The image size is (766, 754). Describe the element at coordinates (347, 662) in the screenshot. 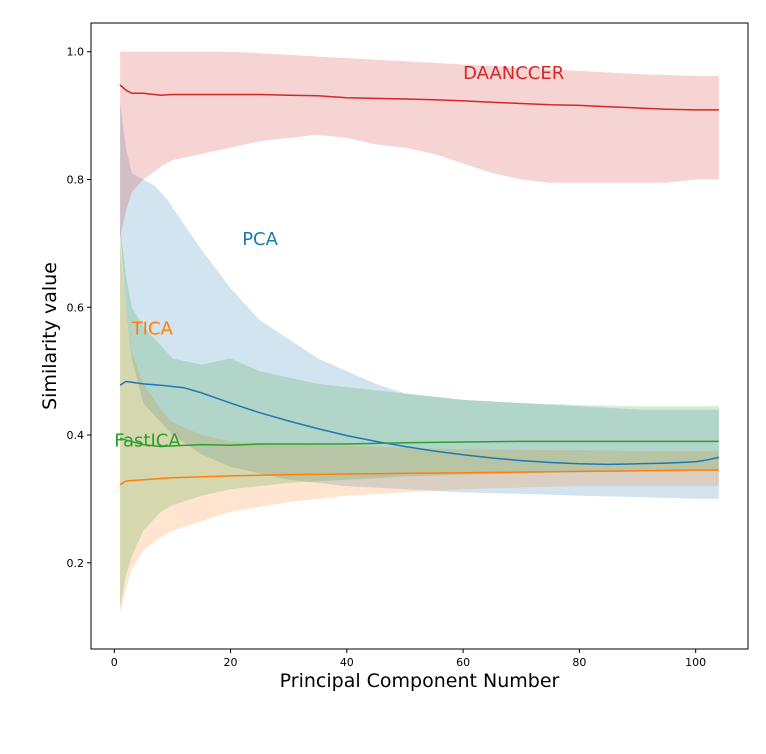

I see `x-tick-label: 40` at that location.